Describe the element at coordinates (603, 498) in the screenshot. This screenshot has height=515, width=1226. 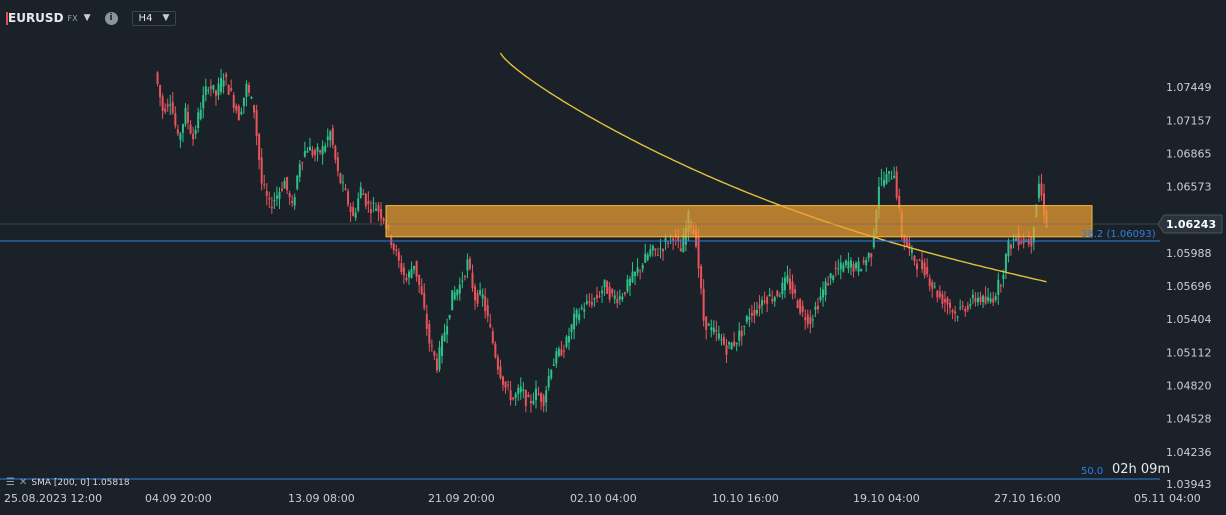
I see `time-tick-label: 02.10 04:00` at that location.